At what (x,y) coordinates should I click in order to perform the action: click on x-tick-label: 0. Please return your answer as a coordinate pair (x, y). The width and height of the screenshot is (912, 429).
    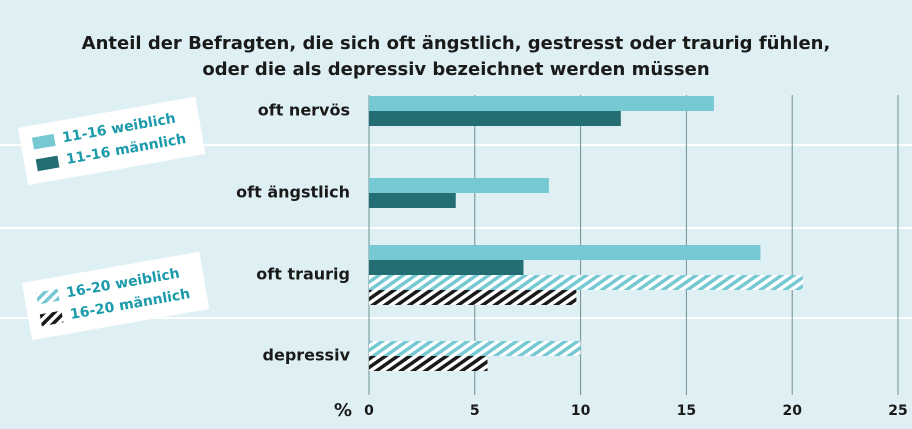
    Looking at the image, I should click on (369, 411).